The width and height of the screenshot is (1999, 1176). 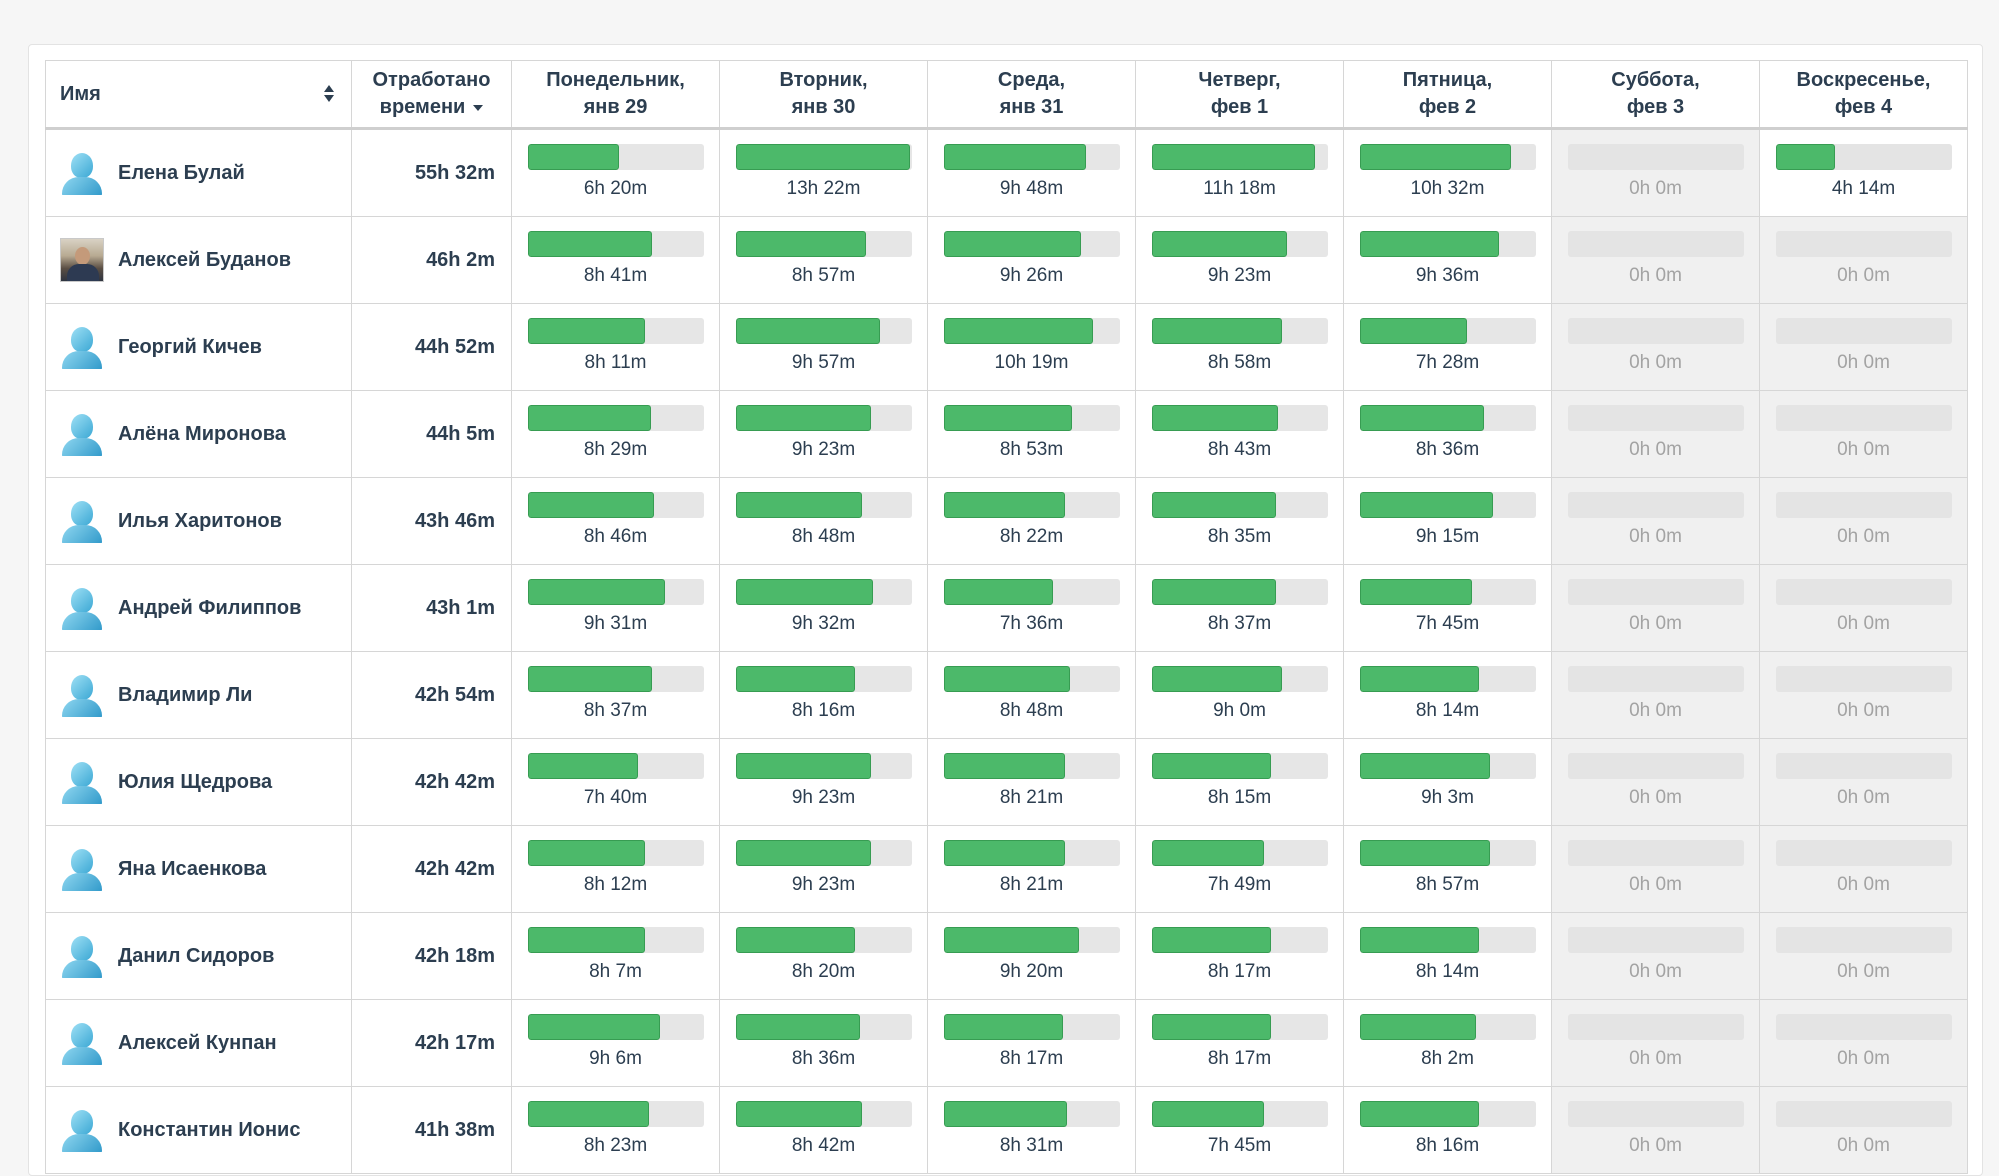 I want to click on day-header-line1: Четверг,, so click(x=1239, y=80).